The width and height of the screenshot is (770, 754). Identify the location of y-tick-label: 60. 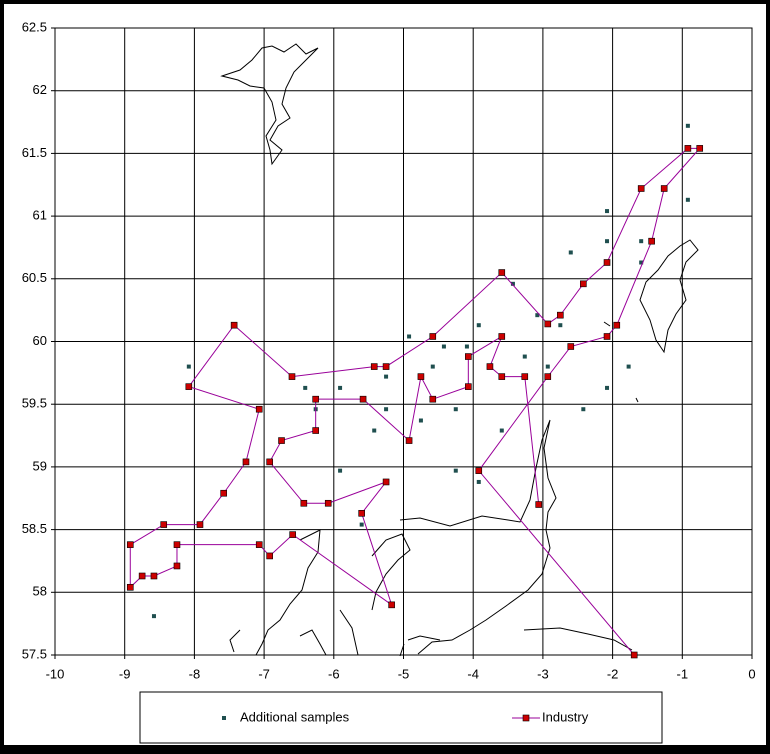
(40, 340).